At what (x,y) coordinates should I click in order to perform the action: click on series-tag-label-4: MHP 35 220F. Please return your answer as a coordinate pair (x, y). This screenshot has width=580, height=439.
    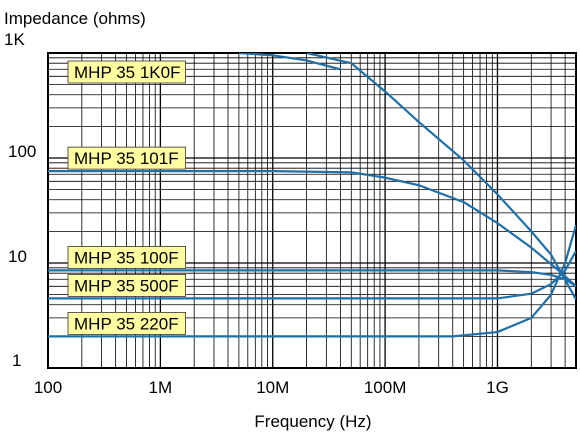
    Looking at the image, I should click on (126, 323).